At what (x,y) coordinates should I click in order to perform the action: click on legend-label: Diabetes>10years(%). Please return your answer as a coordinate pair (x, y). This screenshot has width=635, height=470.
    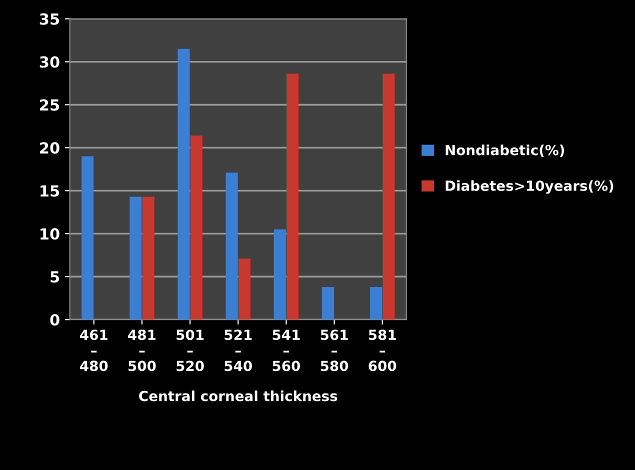
    Looking at the image, I should click on (530, 187).